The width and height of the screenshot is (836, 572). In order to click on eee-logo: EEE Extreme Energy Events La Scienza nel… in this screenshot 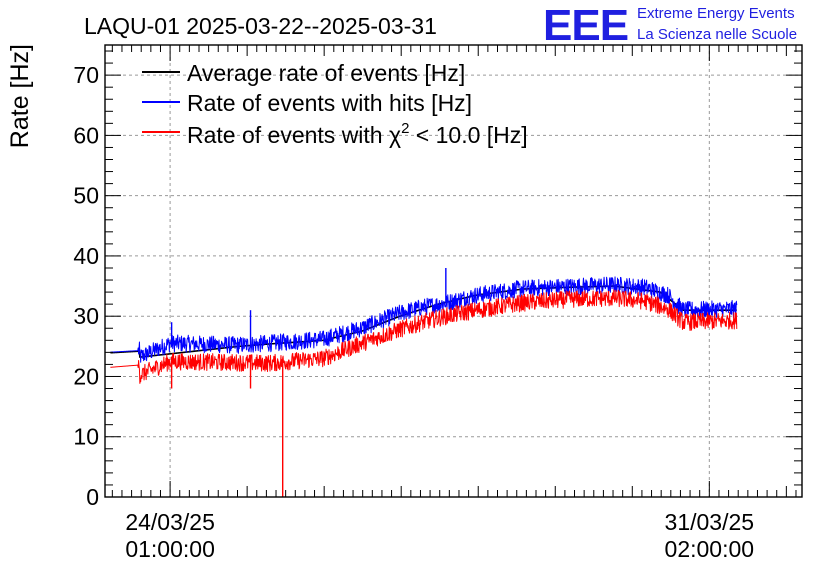, I will do `click(670, 25)`.